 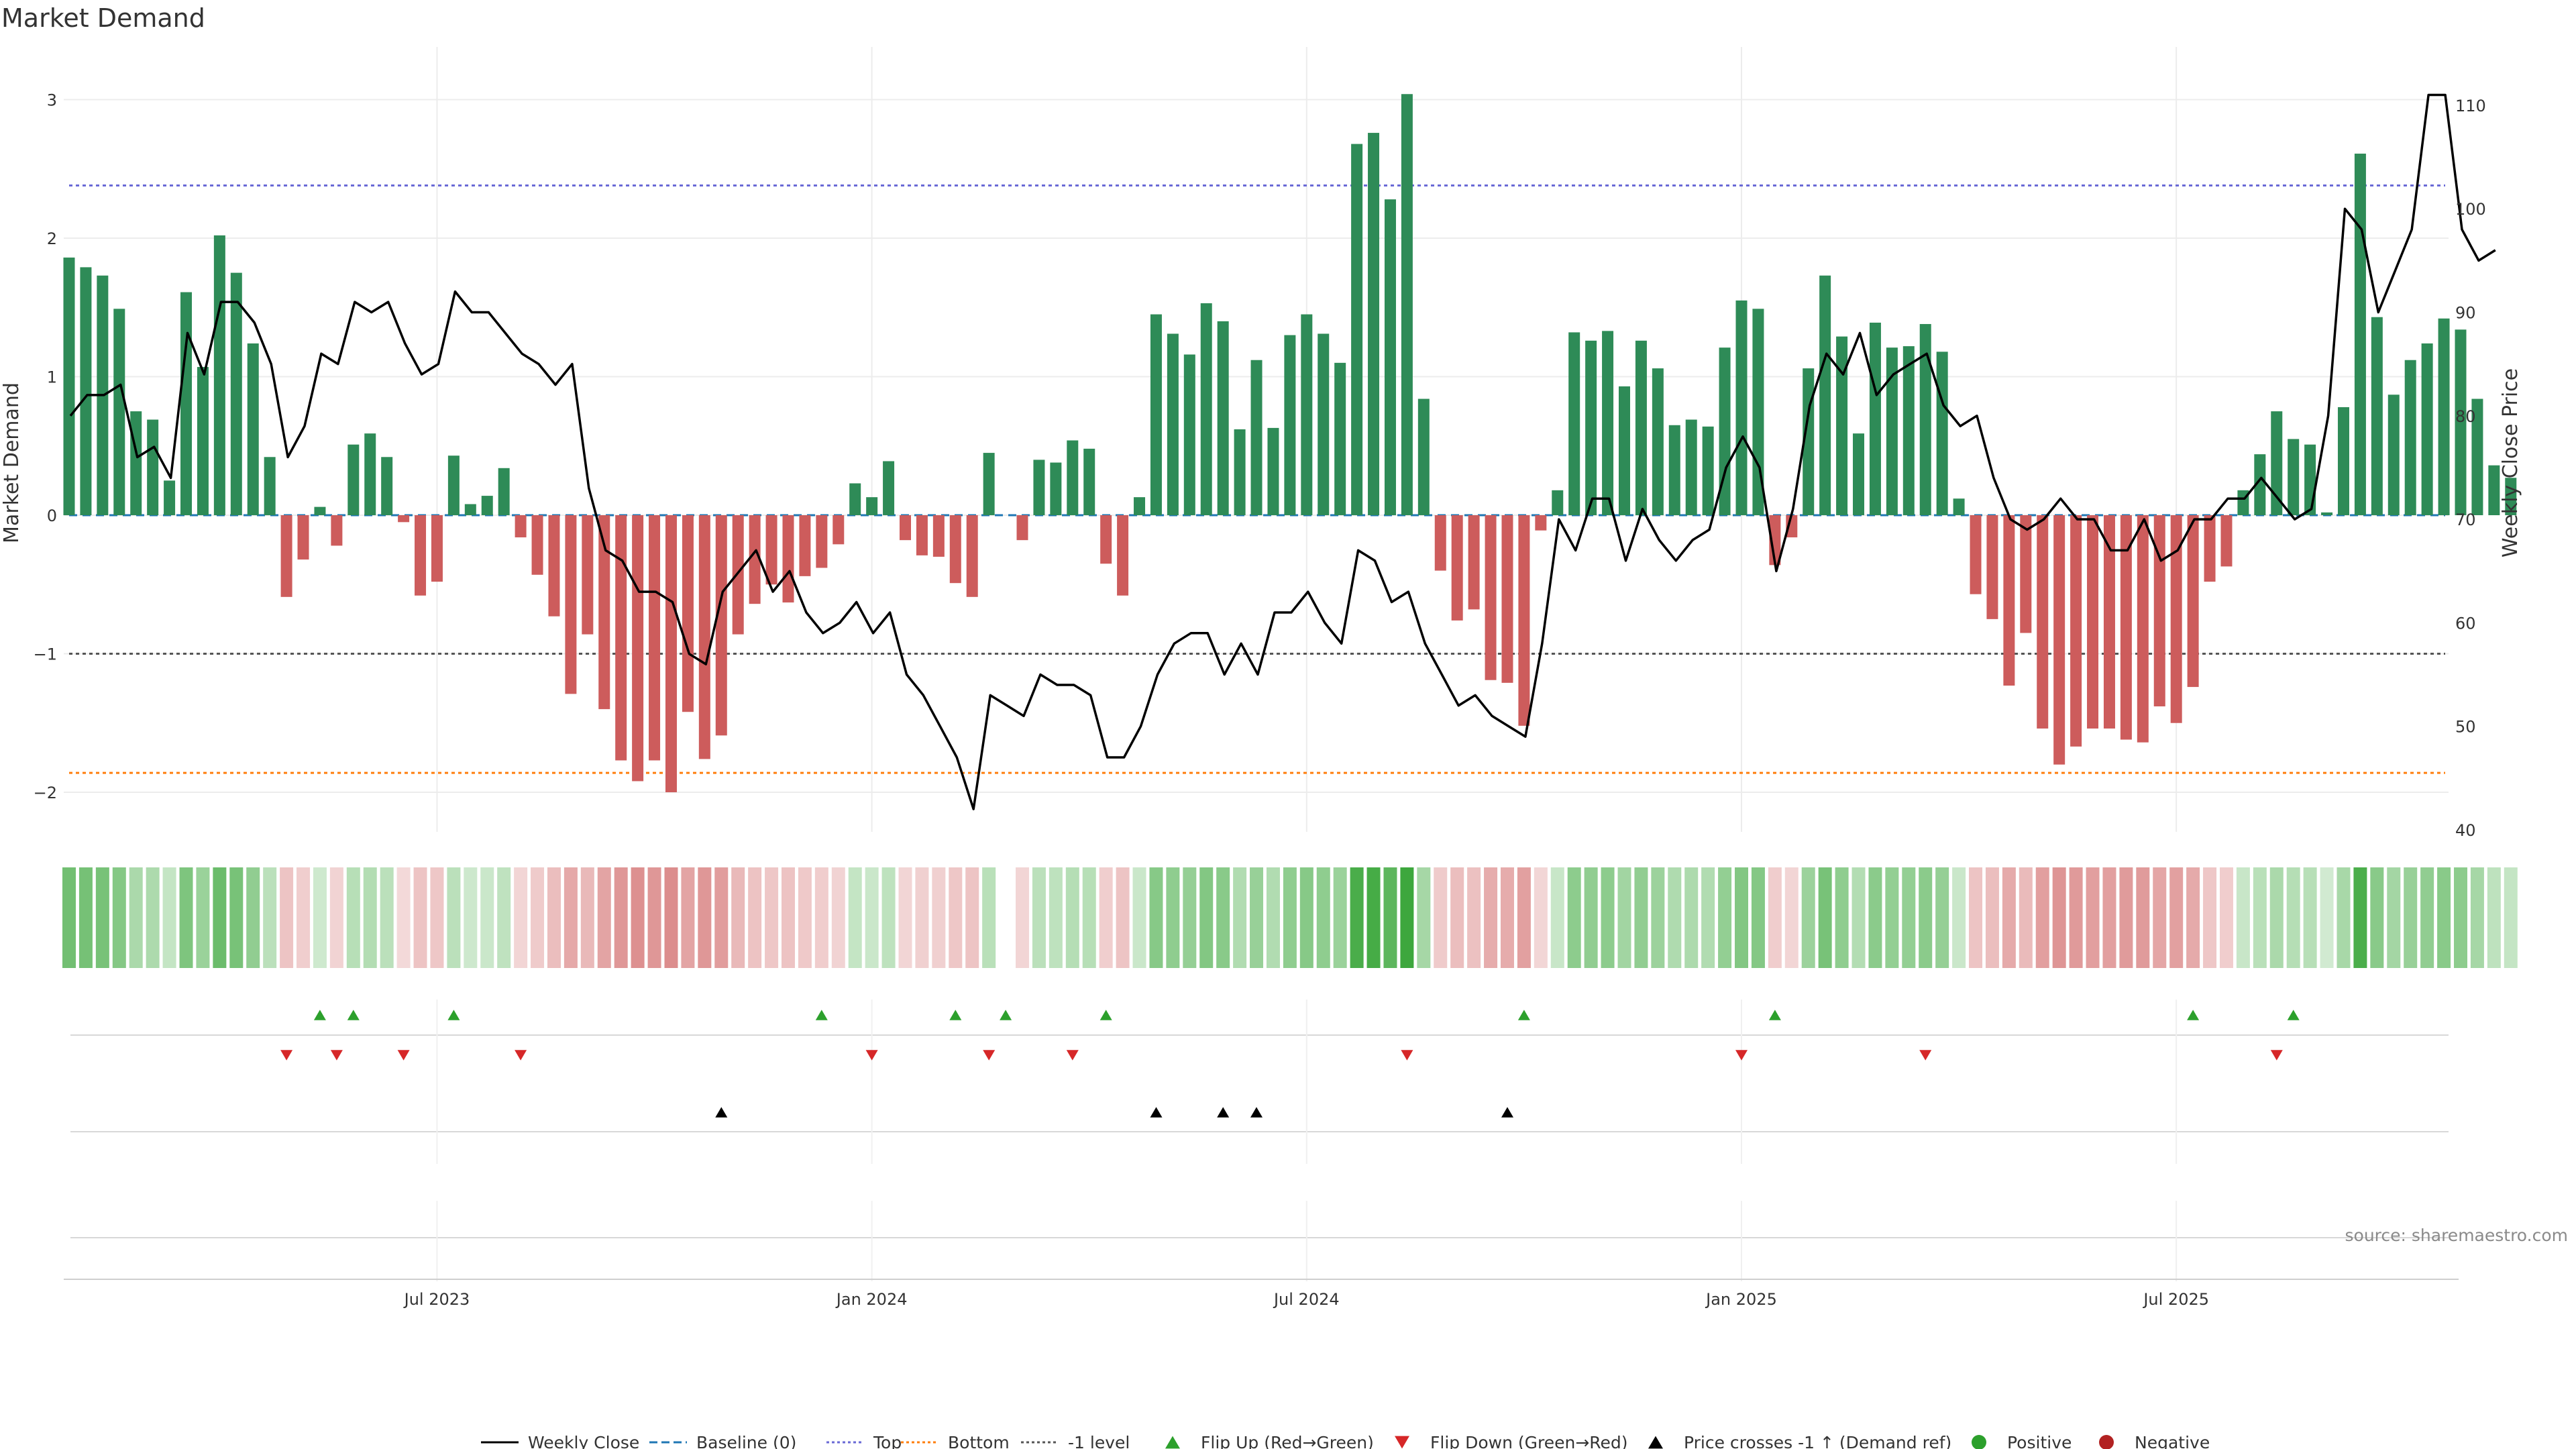 What do you see at coordinates (2470, 468) in the screenshot?
I see `right-y-axis: 110 100 90 80 70 60 50 40` at bounding box center [2470, 468].